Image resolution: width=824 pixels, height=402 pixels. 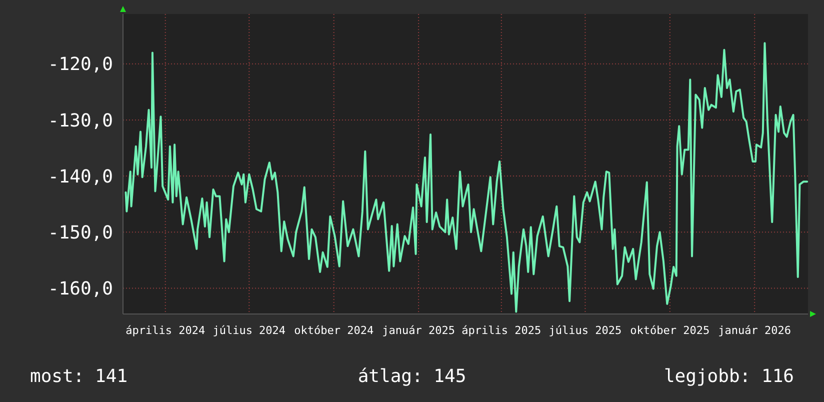 What do you see at coordinates (412, 376) in the screenshot?
I see `text: átlag: 145` at bounding box center [412, 376].